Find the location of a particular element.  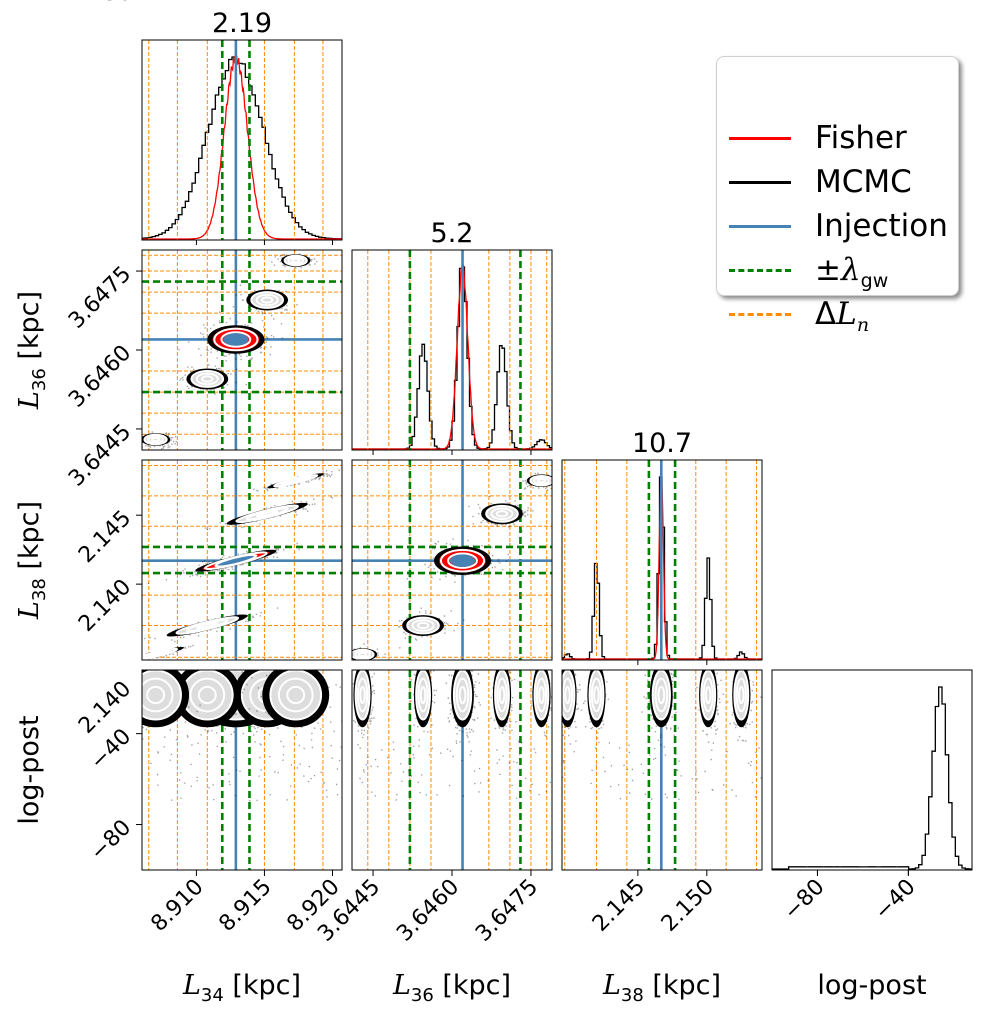

legend: Fisher MCMC Injection ±λgw ΔLn is located at coordinates (837, 196).